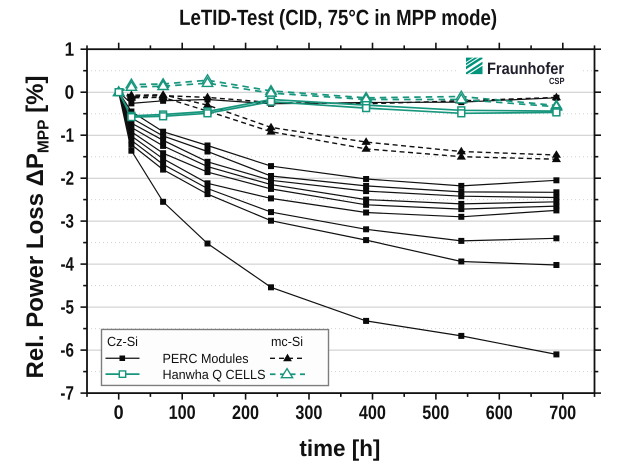 The height and width of the screenshot is (476, 639). What do you see at coordinates (70, 50) in the screenshot?
I see `svg-text: 1` at bounding box center [70, 50].